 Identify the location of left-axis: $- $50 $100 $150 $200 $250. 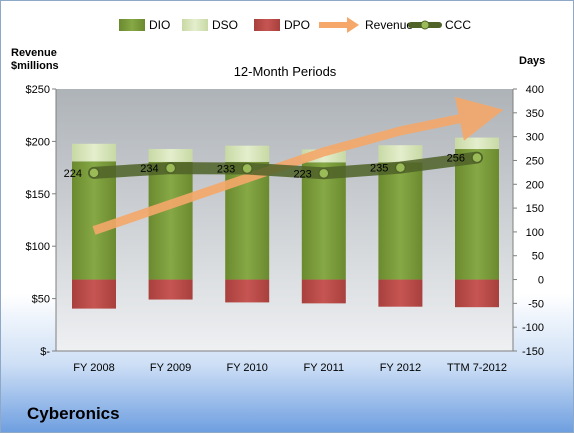
(41, 221).